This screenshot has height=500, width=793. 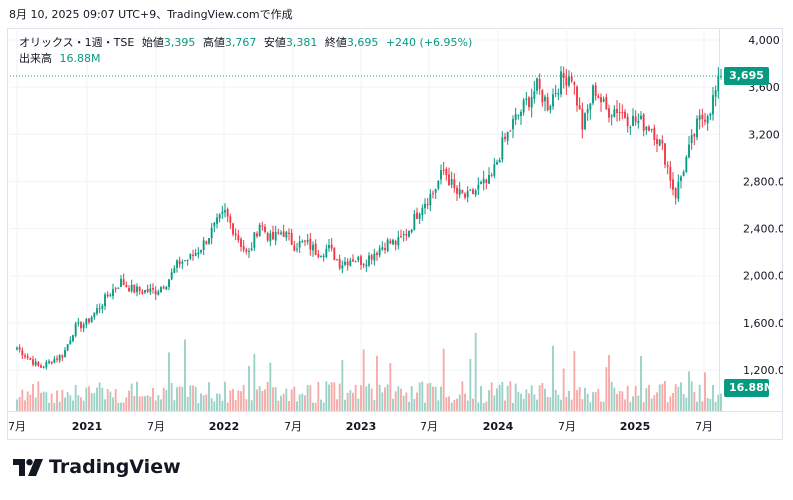 What do you see at coordinates (87, 426) in the screenshot?
I see `time-tick-label: 2021` at bounding box center [87, 426].